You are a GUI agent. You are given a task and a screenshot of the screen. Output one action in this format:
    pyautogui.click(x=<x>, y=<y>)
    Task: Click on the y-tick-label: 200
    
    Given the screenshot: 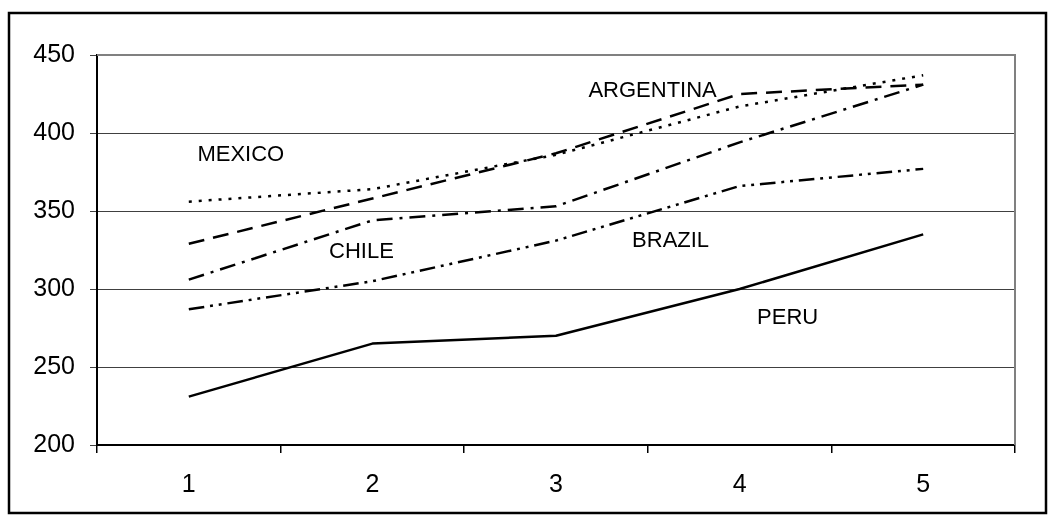 What is the action you would take?
    pyautogui.click(x=54, y=442)
    